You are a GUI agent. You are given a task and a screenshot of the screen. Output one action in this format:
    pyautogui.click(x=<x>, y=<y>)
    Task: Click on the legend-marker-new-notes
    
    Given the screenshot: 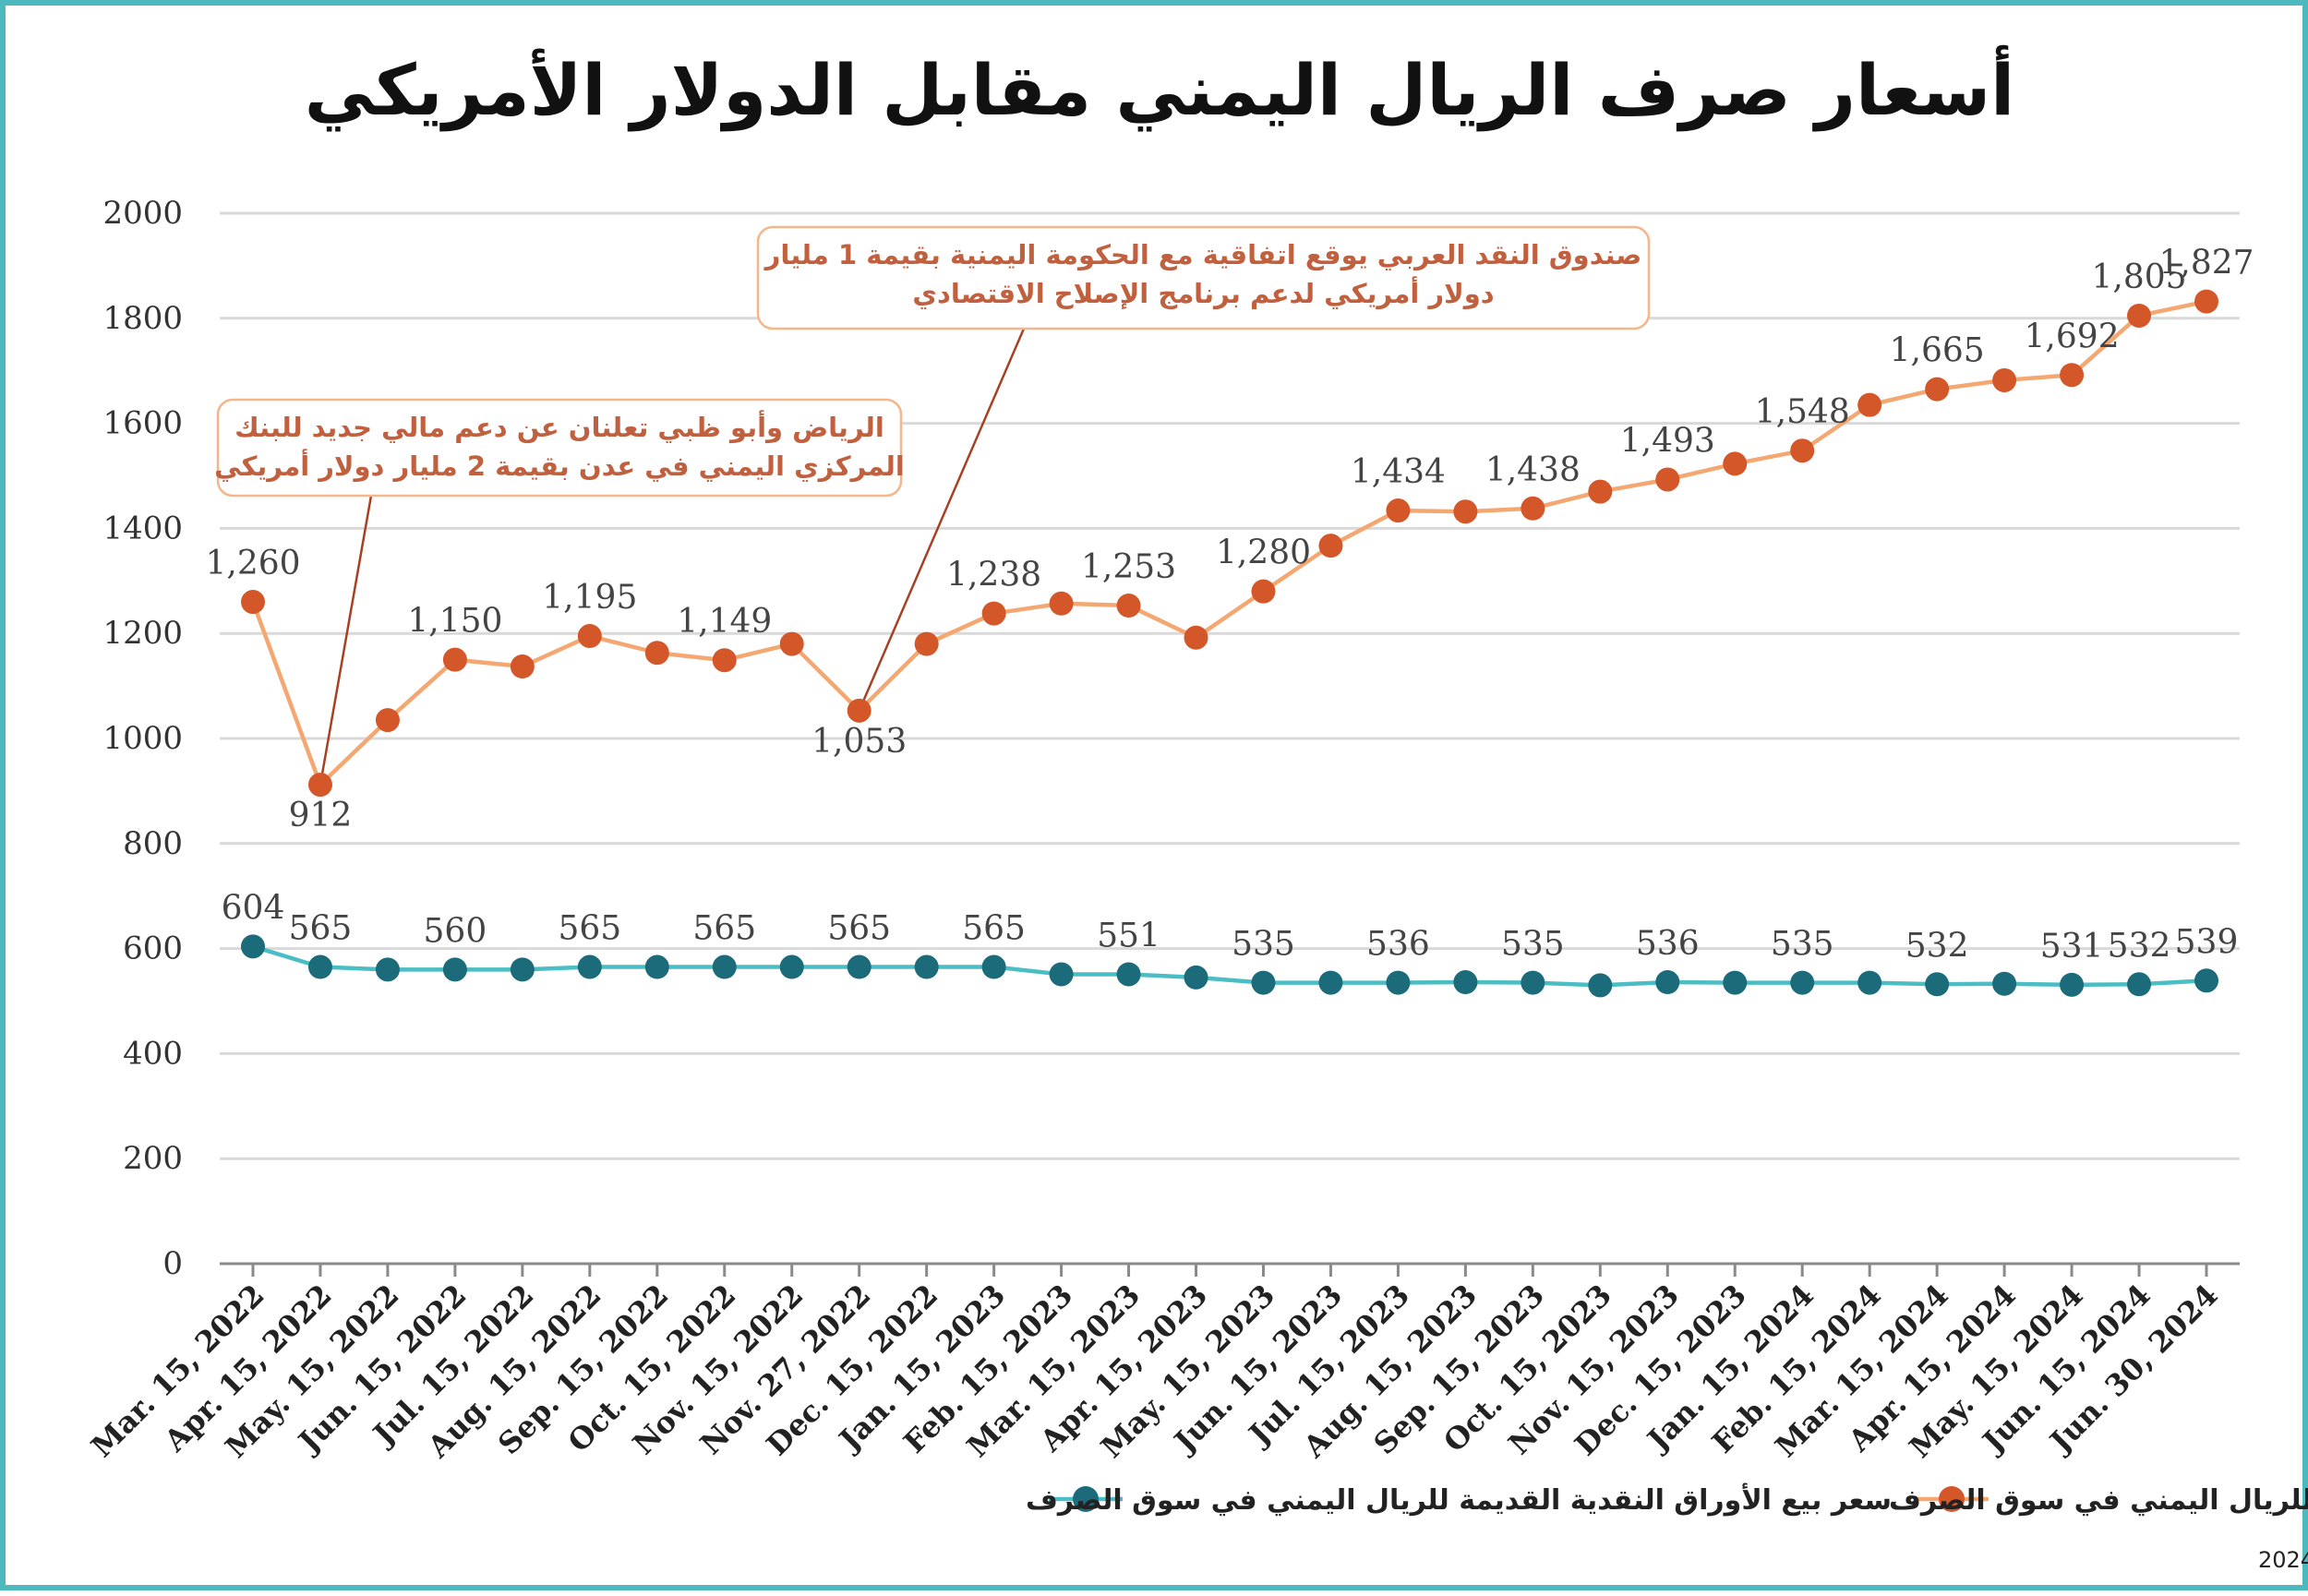 What is the action you would take?
    pyautogui.click(x=1952, y=1499)
    